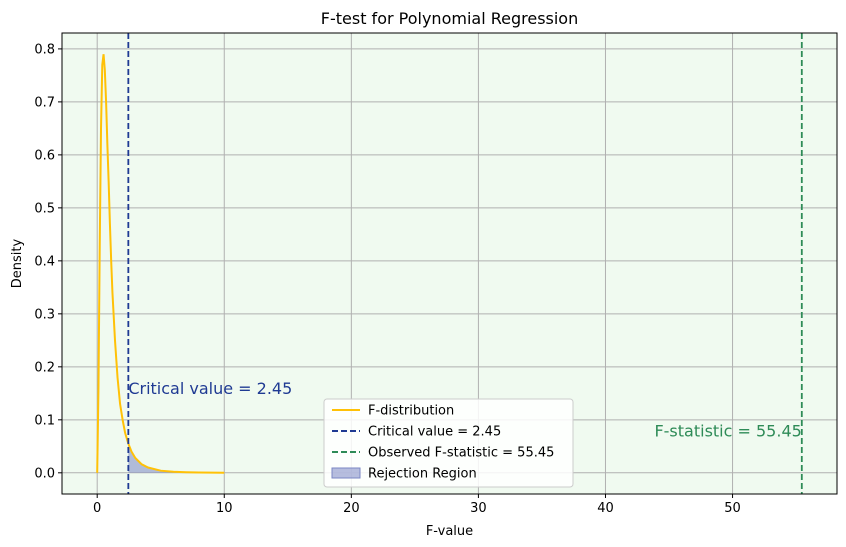  What do you see at coordinates (351, 508) in the screenshot?
I see `x-tick-label: 20` at bounding box center [351, 508].